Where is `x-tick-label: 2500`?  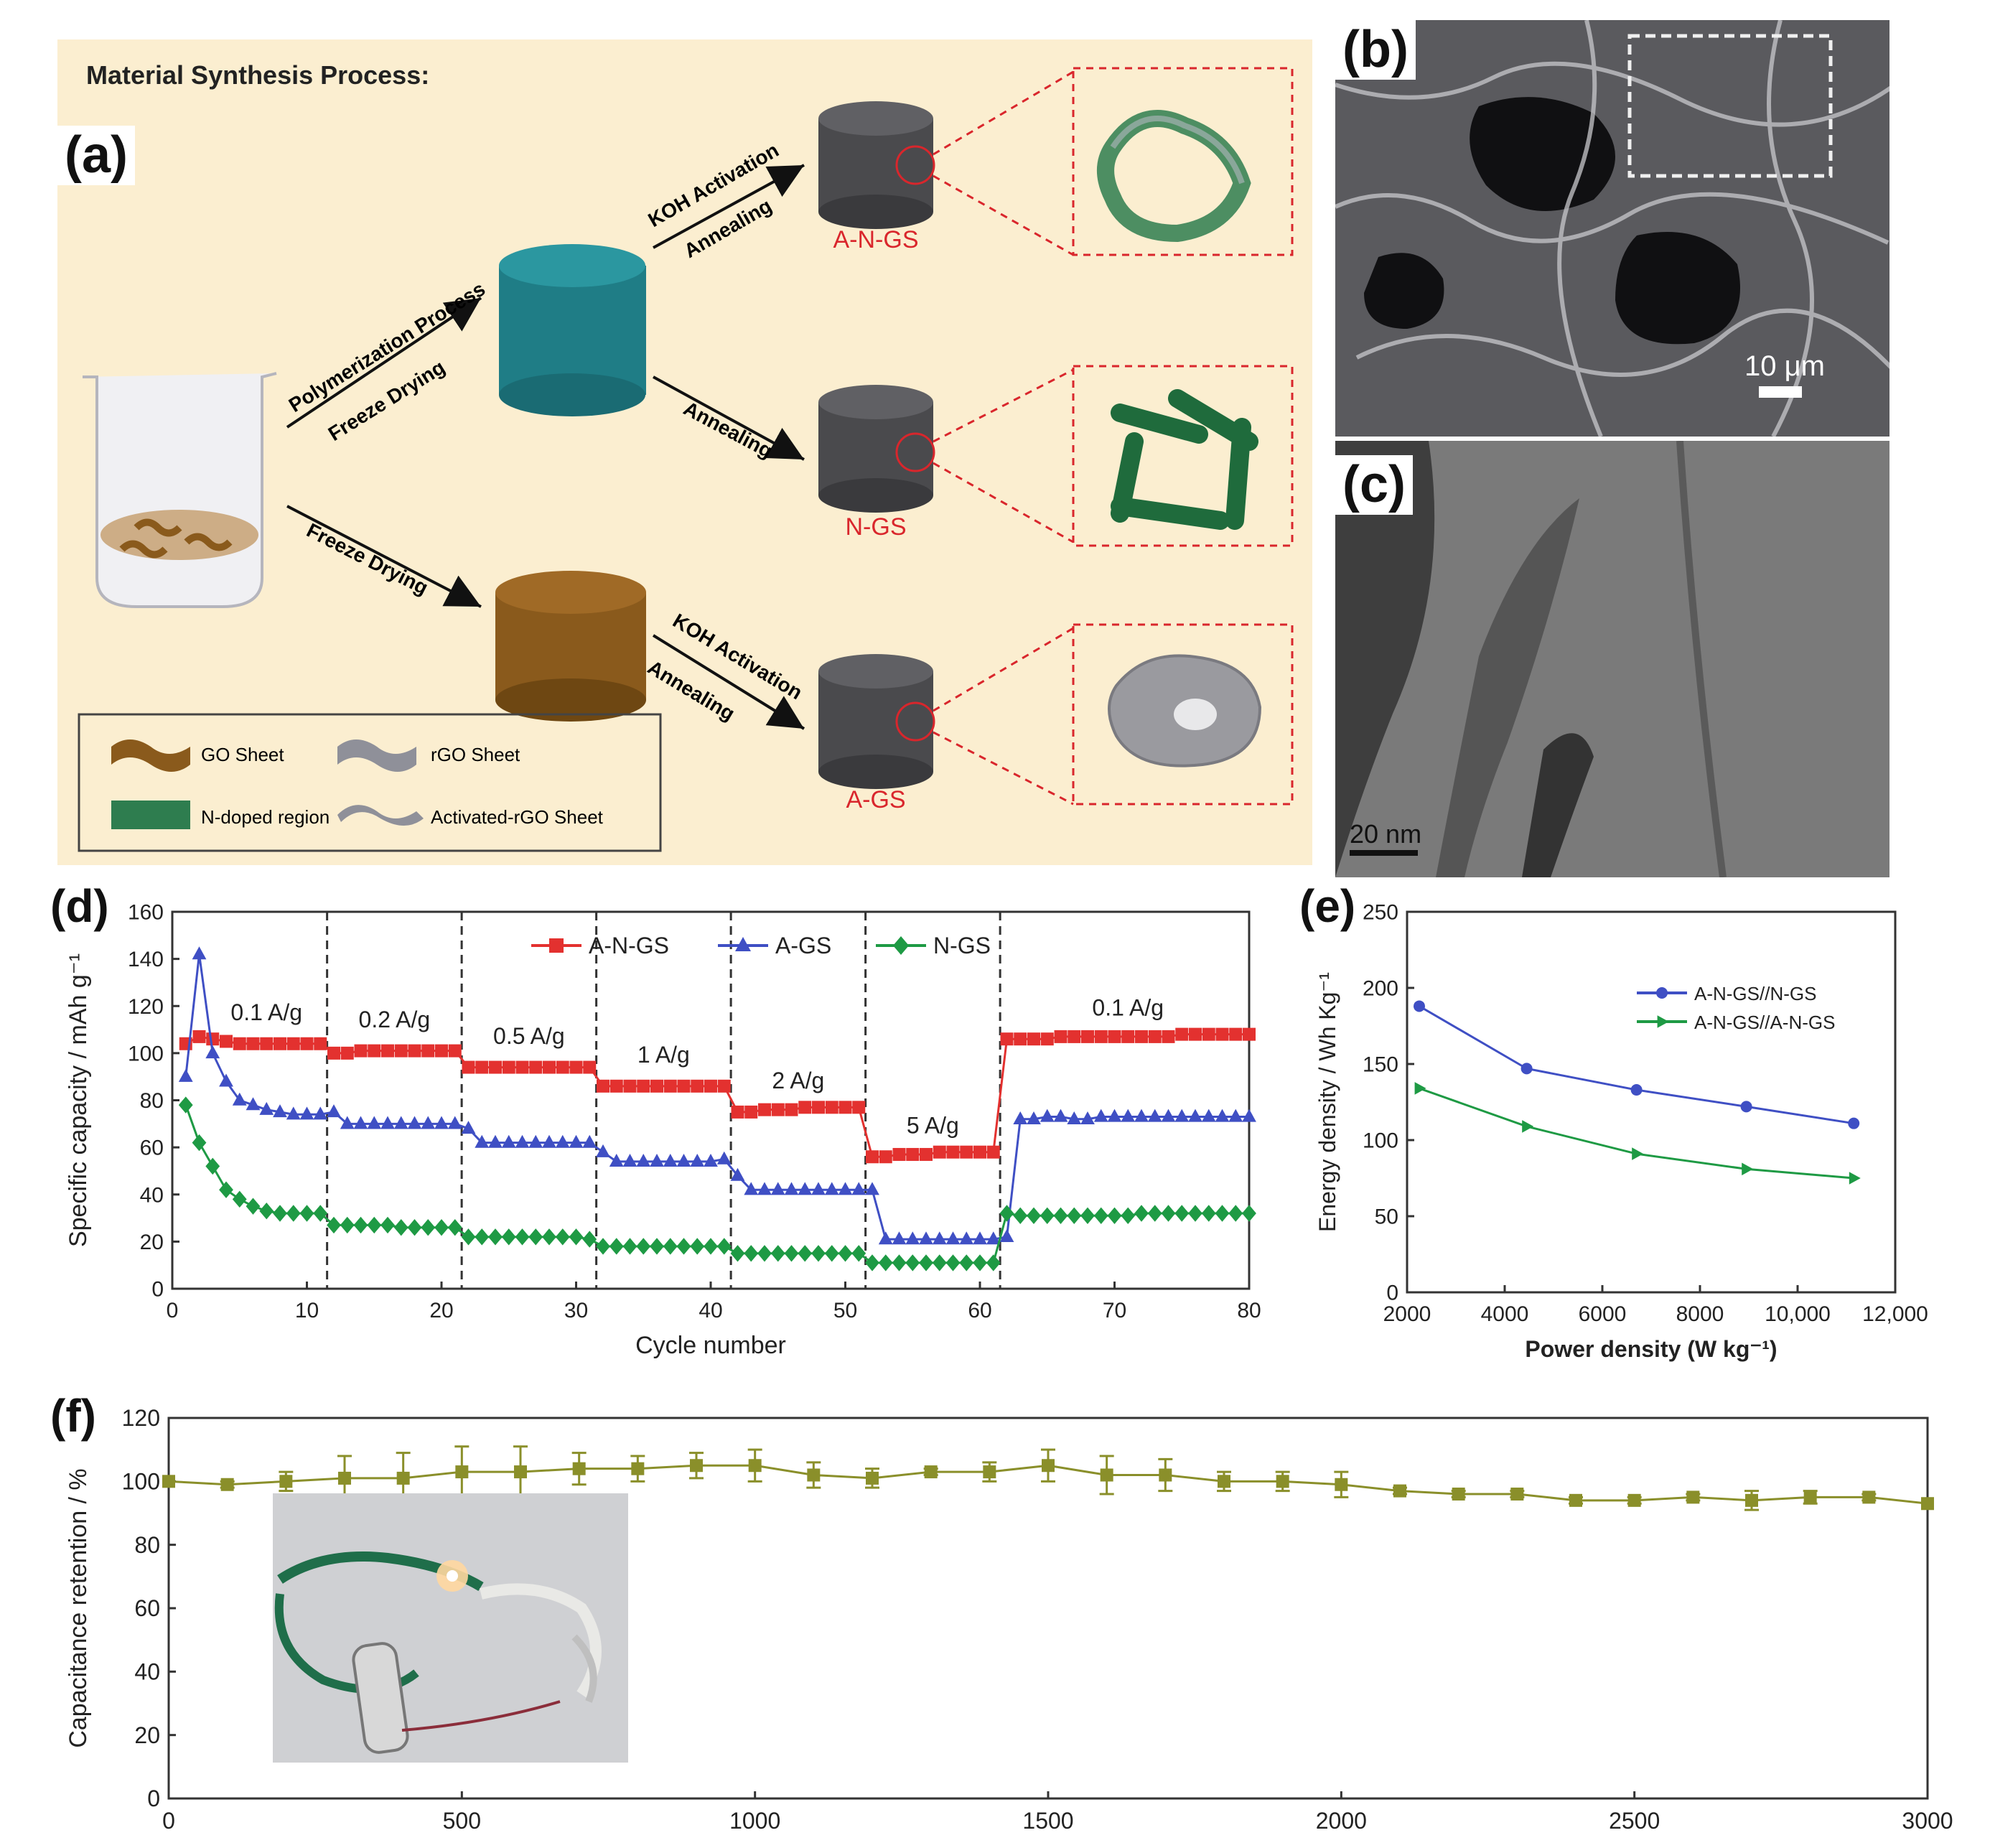 x-tick-label: 2500 is located at coordinates (1634, 1821).